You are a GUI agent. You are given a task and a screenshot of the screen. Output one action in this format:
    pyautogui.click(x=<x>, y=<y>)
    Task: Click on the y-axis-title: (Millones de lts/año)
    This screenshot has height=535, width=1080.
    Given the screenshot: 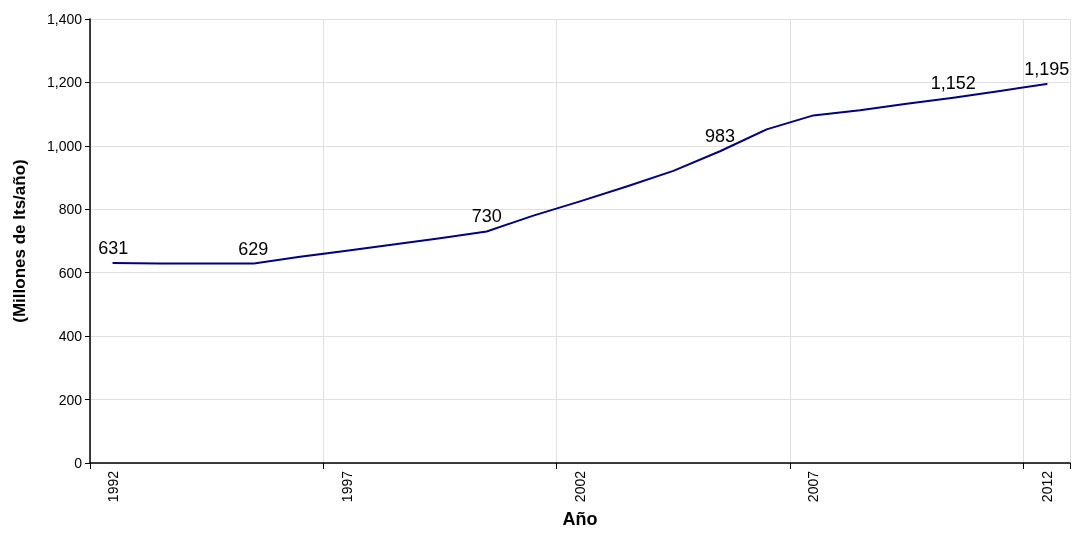 What is the action you would take?
    pyautogui.click(x=19, y=241)
    